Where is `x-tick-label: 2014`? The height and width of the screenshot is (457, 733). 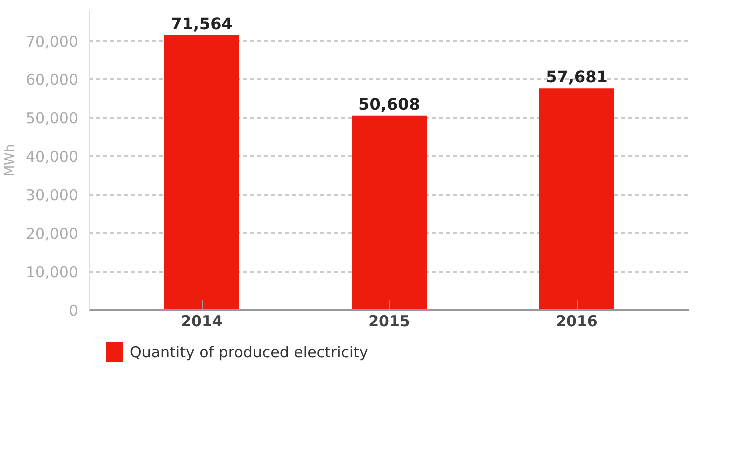 x-tick-label: 2014 is located at coordinates (202, 321).